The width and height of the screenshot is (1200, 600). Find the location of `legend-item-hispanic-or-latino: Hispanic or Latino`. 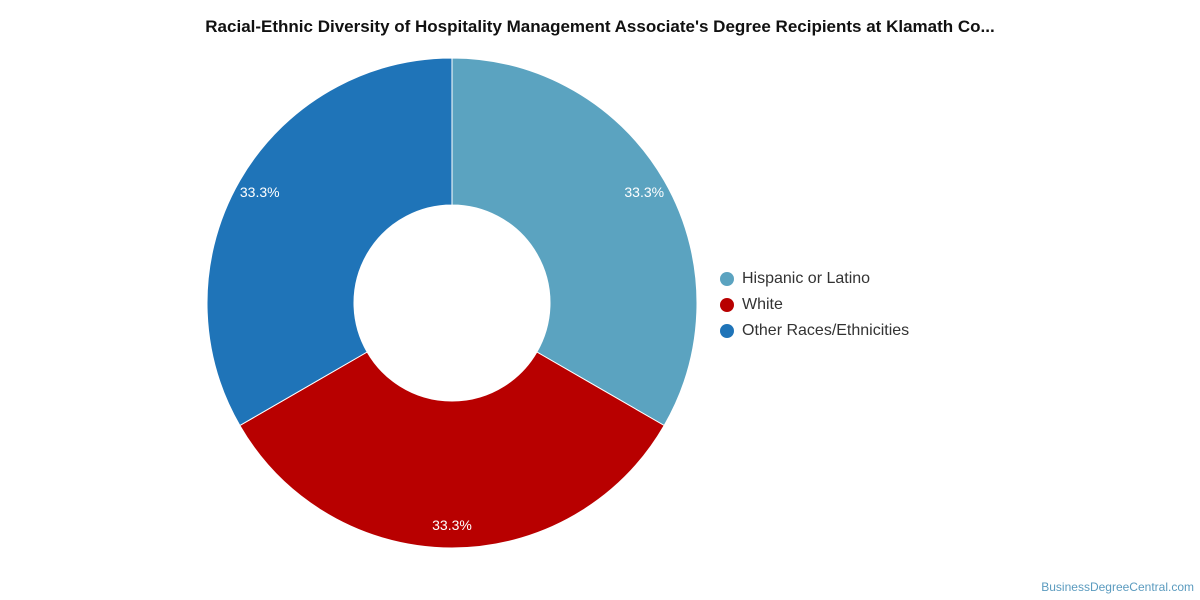

legend-item-hispanic-or-latino: Hispanic or Latino is located at coordinates (814, 279).